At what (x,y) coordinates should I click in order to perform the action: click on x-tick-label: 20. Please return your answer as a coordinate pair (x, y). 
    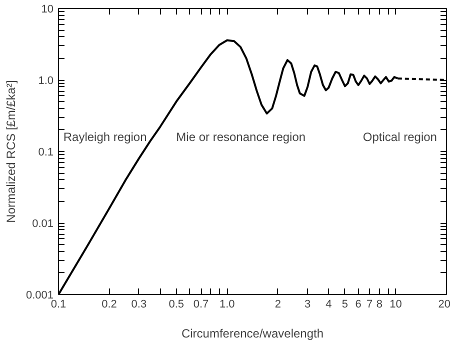
    Looking at the image, I should click on (444, 304).